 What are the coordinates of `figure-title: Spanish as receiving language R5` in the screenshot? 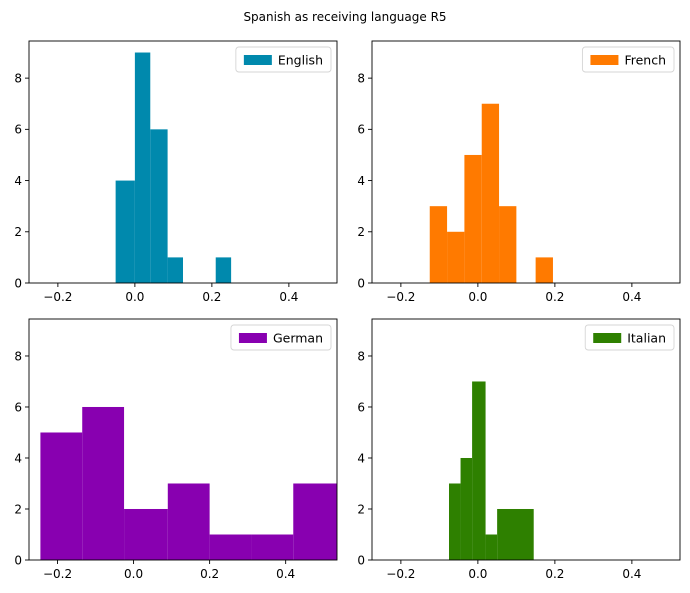 It's located at (344, 17).